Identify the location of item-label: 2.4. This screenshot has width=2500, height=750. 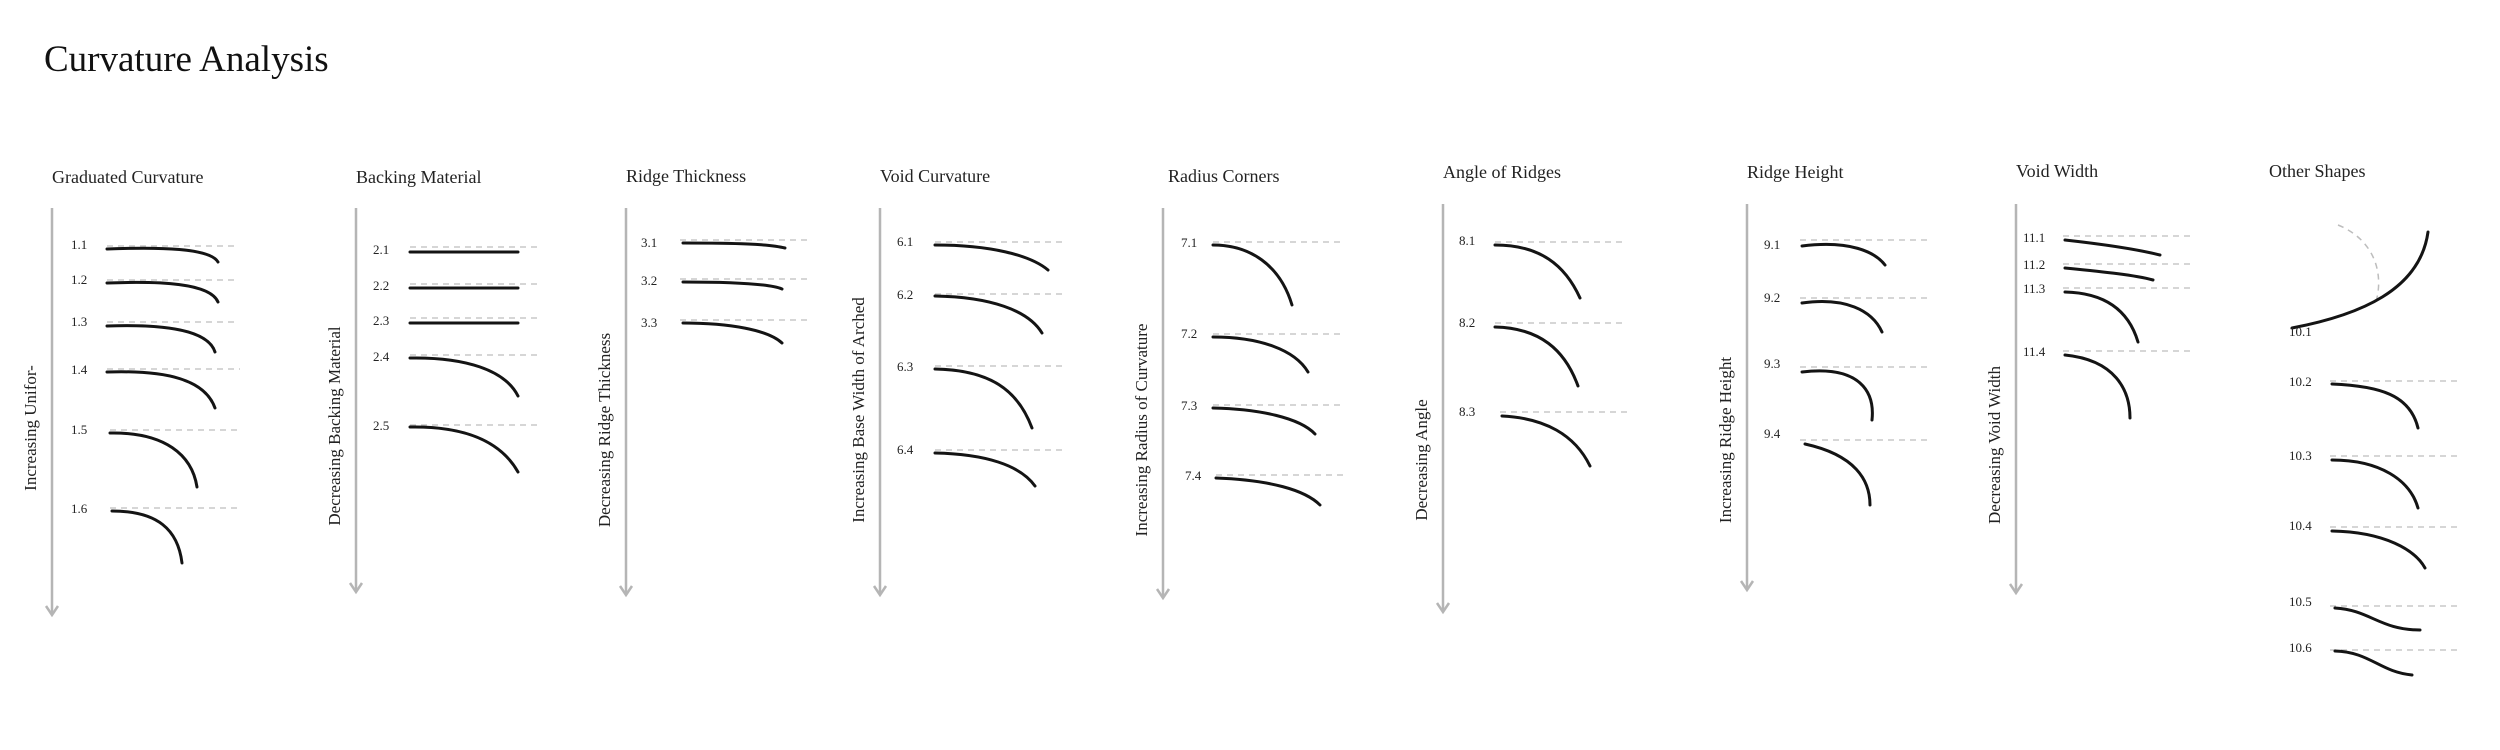
(381, 356).